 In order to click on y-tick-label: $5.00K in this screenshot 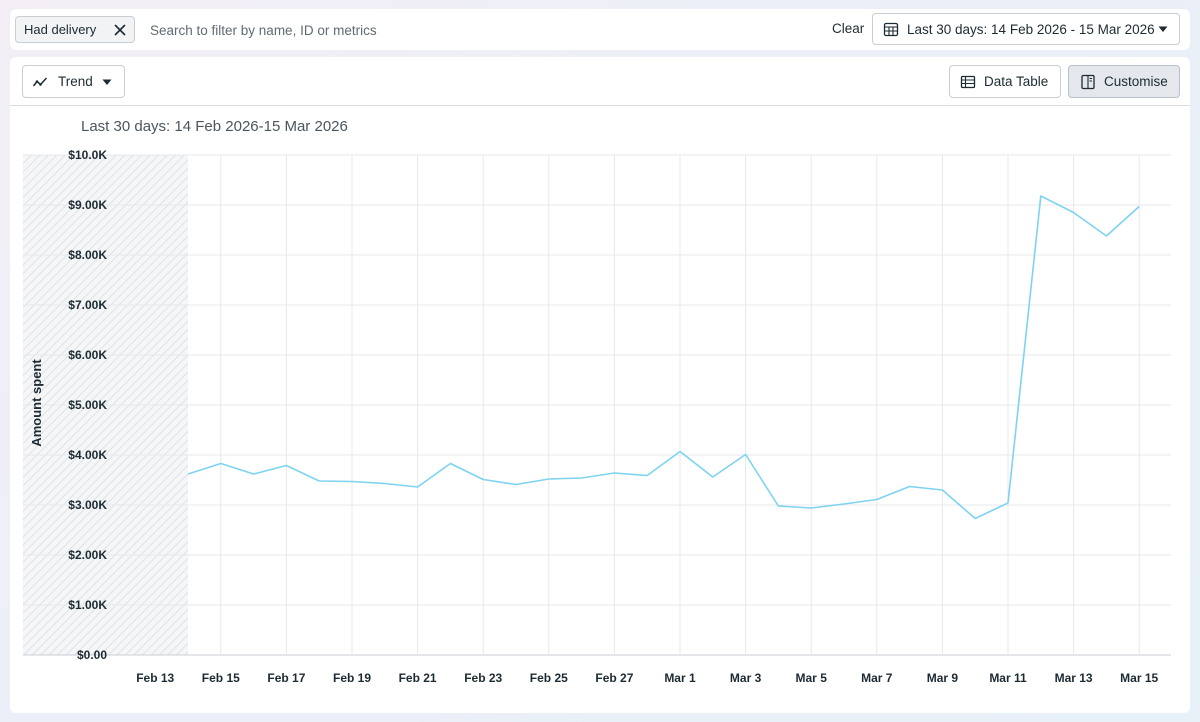, I will do `click(87, 405)`.